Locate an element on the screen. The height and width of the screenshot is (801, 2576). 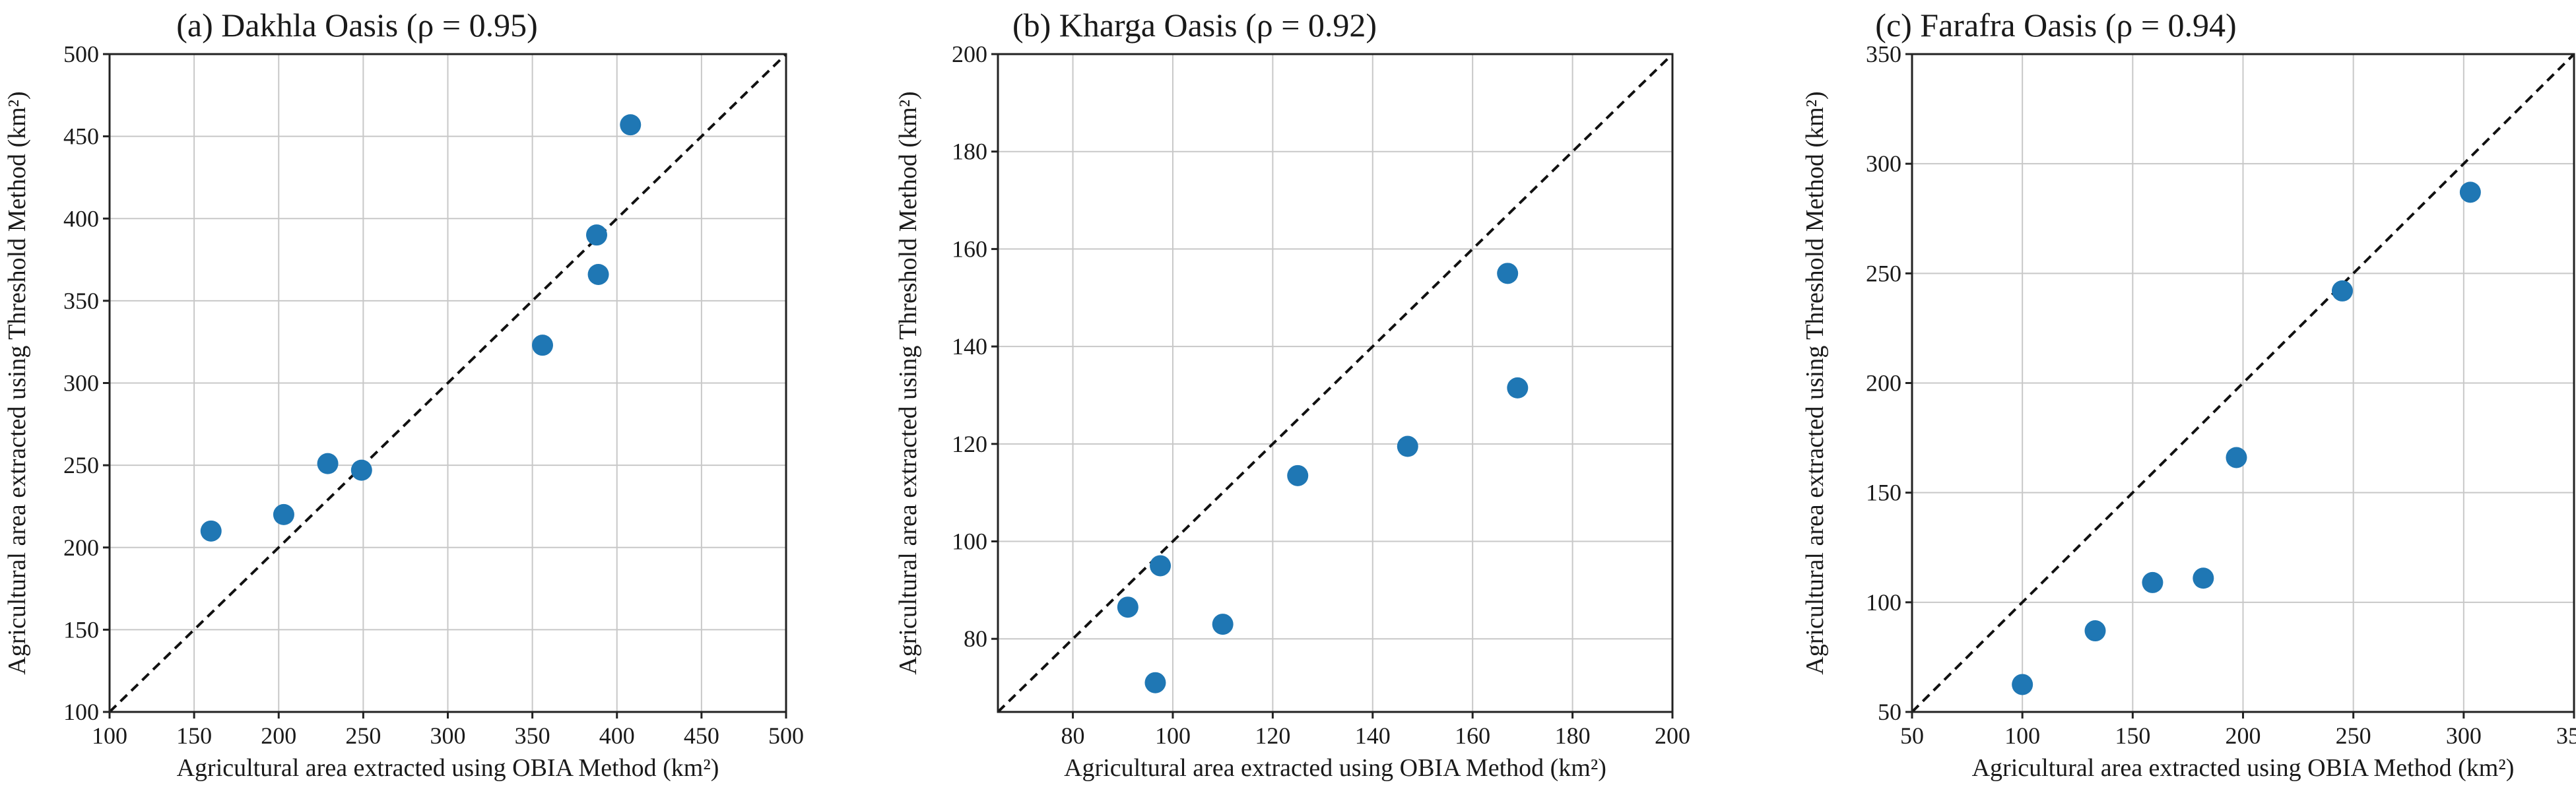
panel-c-x-tick-label: 300 is located at coordinates (2464, 735).